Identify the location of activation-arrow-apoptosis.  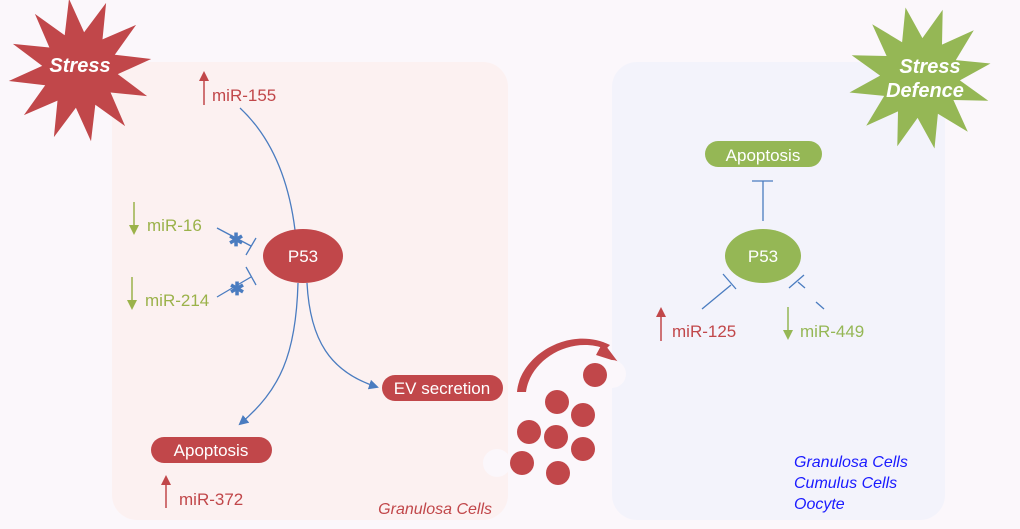
(268, 354).